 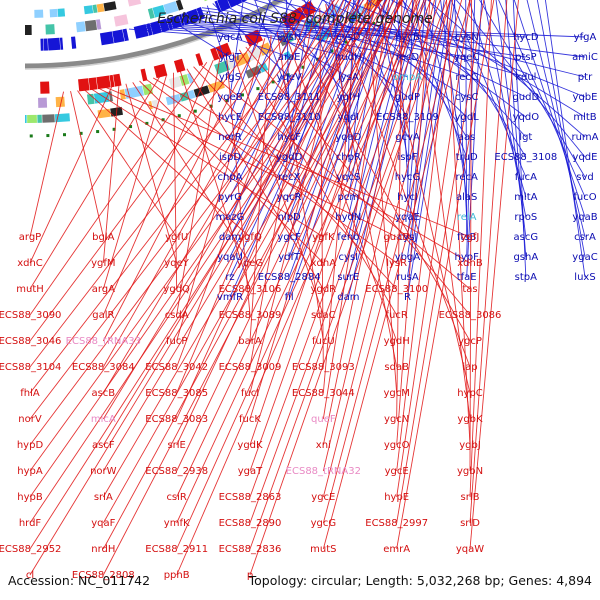 What do you see at coordinates (289, 217) in the screenshot?
I see `gene-label-plus: nlpD` at bounding box center [289, 217].